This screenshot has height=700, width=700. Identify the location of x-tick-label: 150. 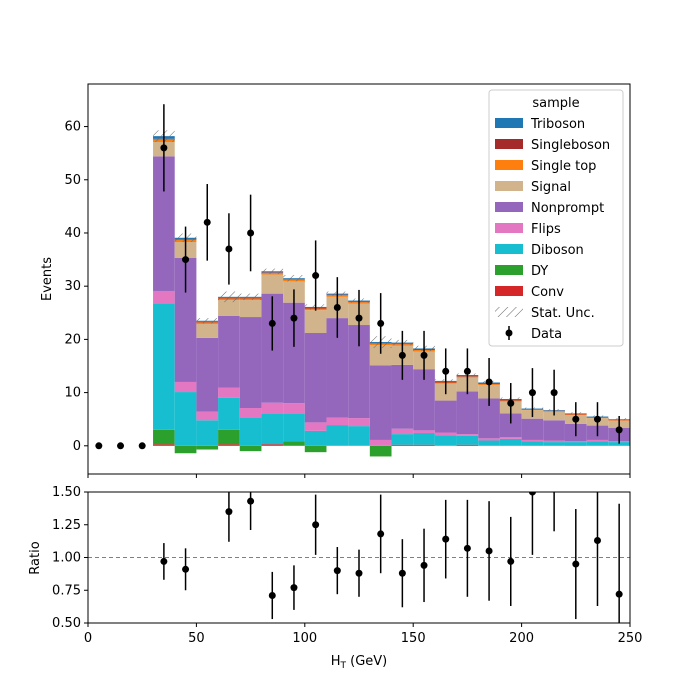
(413, 638).